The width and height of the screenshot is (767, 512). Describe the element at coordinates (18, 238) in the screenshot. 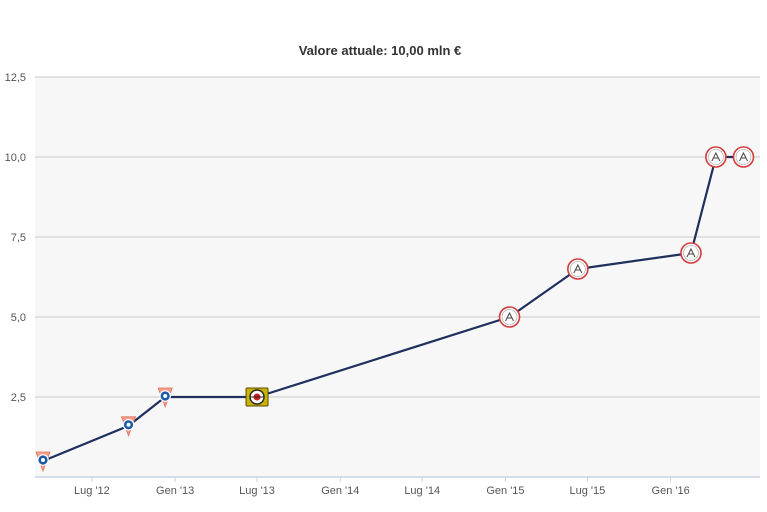

I see `y-tick-label: 7,5` at that location.